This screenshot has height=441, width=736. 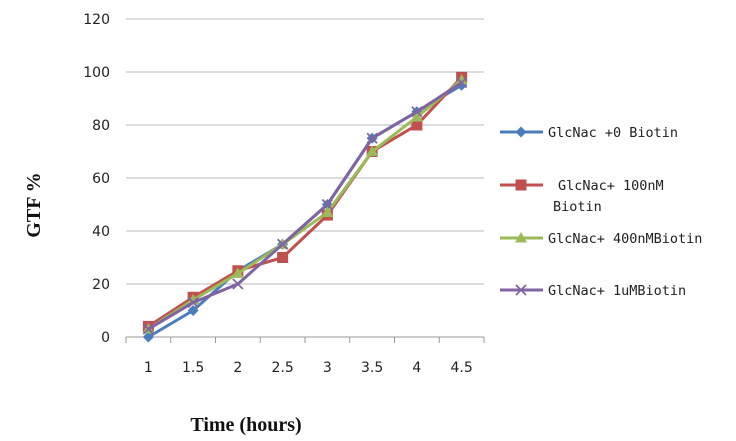 What do you see at coordinates (372, 368) in the screenshot?
I see `x-tick-label: 3.5` at bounding box center [372, 368].